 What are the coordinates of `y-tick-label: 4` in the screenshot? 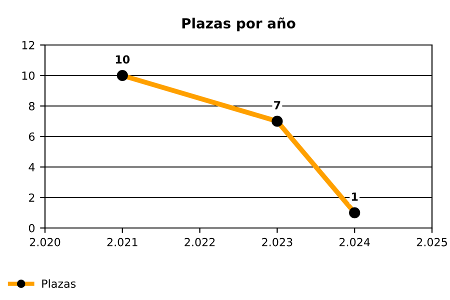 It's located at (31, 167).